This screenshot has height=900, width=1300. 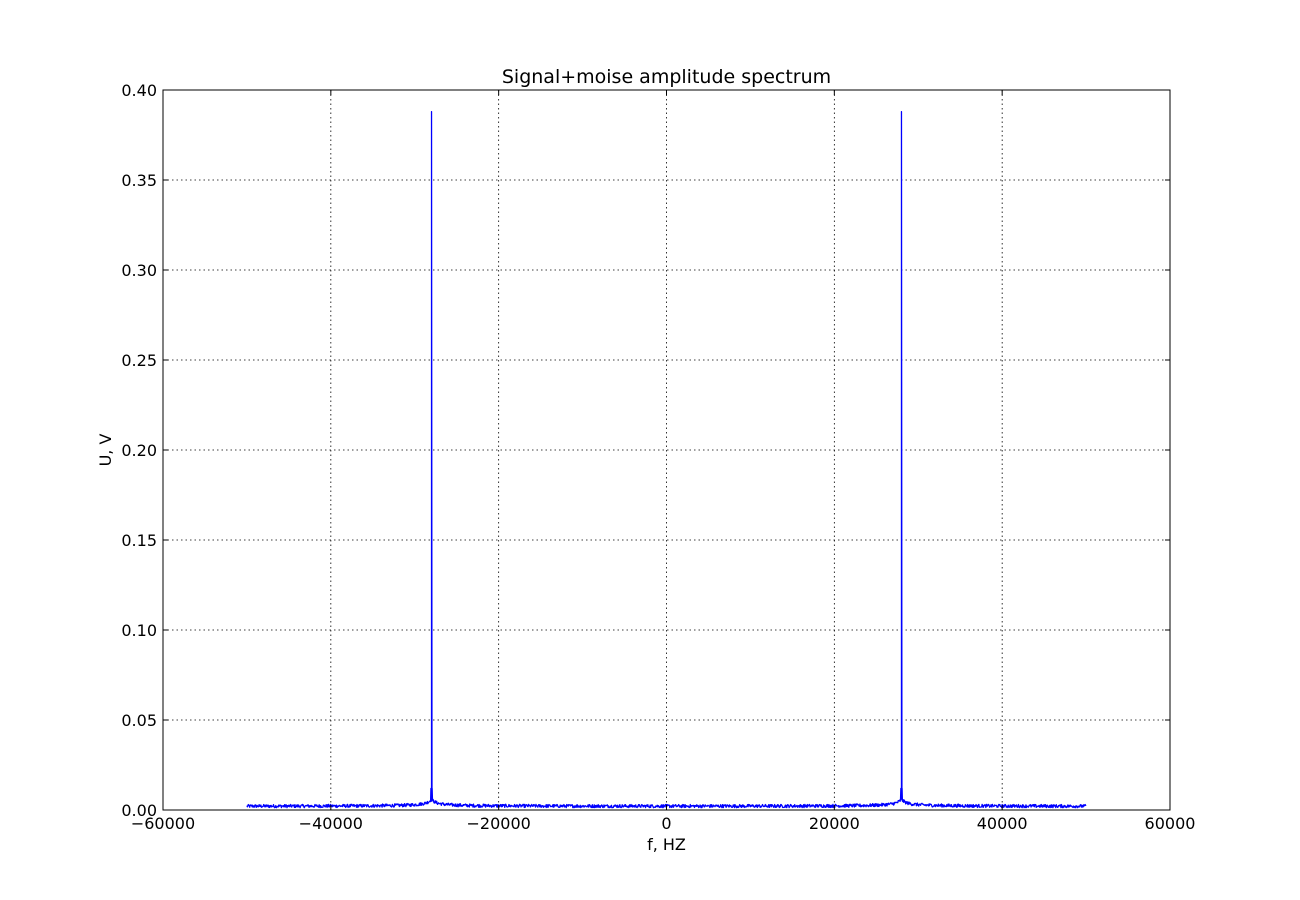 What do you see at coordinates (139, 270) in the screenshot?
I see `y-tick-label: 0.30` at bounding box center [139, 270].